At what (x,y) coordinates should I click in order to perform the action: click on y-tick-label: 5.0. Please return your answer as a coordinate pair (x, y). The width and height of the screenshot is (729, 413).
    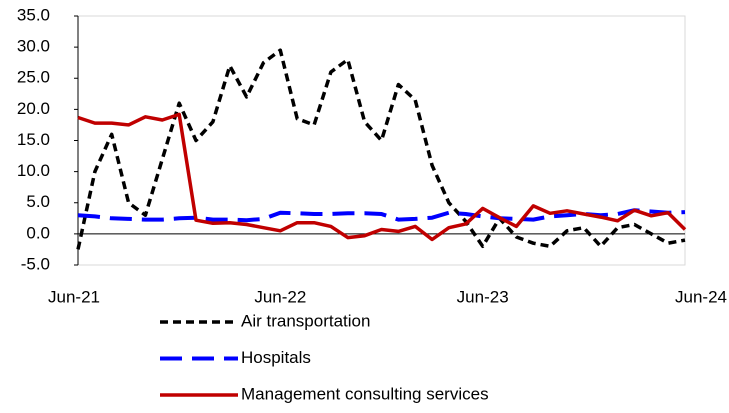
    Looking at the image, I should click on (38, 201).